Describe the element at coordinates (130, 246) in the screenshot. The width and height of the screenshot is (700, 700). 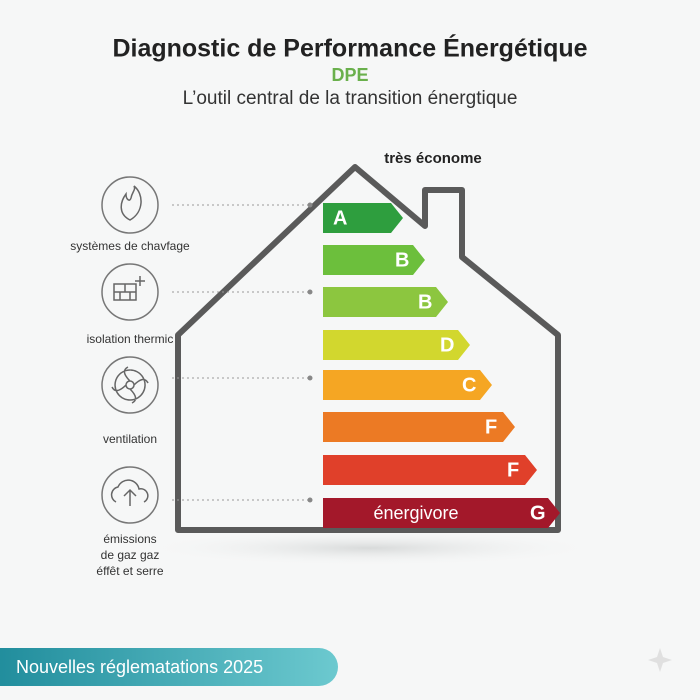
I see `factor-label: systèmes de chavfage` at that location.